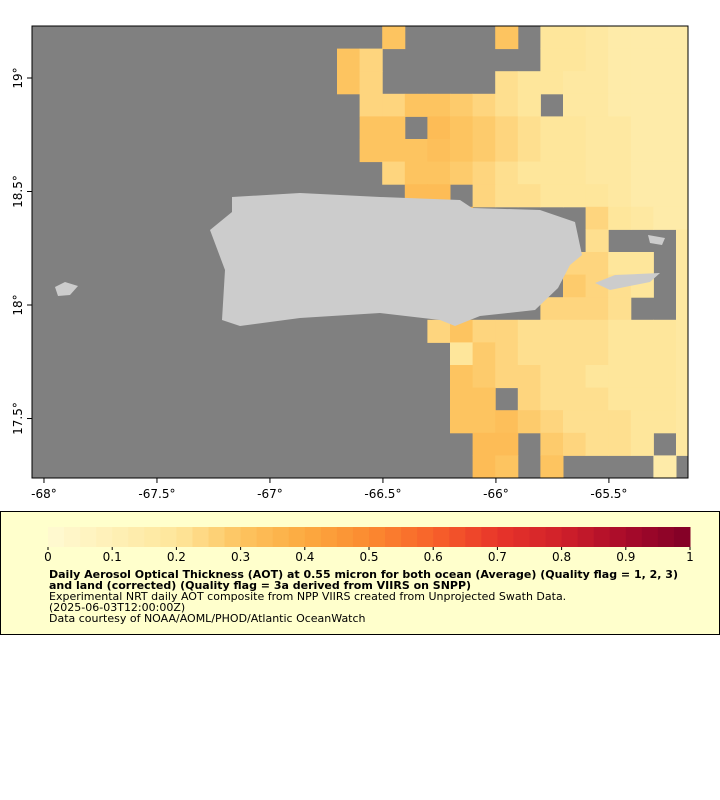 The height and width of the screenshot is (800, 720). What do you see at coordinates (112, 557) in the screenshot?
I see `colorbar-tick-label: 0.1` at bounding box center [112, 557].